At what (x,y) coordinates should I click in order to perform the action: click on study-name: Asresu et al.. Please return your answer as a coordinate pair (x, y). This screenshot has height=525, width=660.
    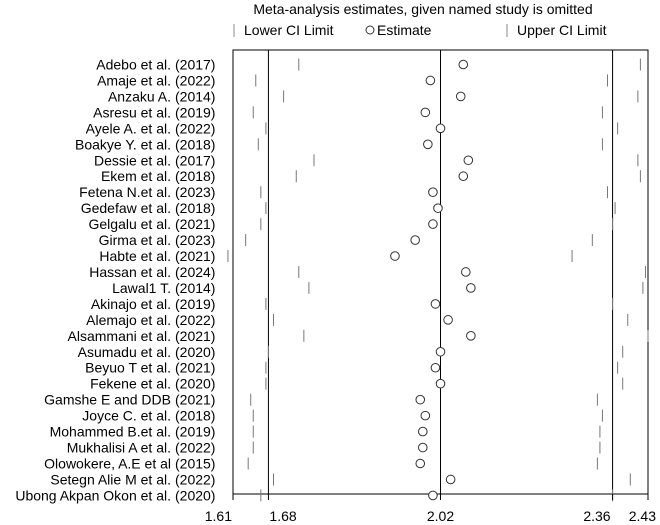
    Looking at the image, I should click on (132, 112).